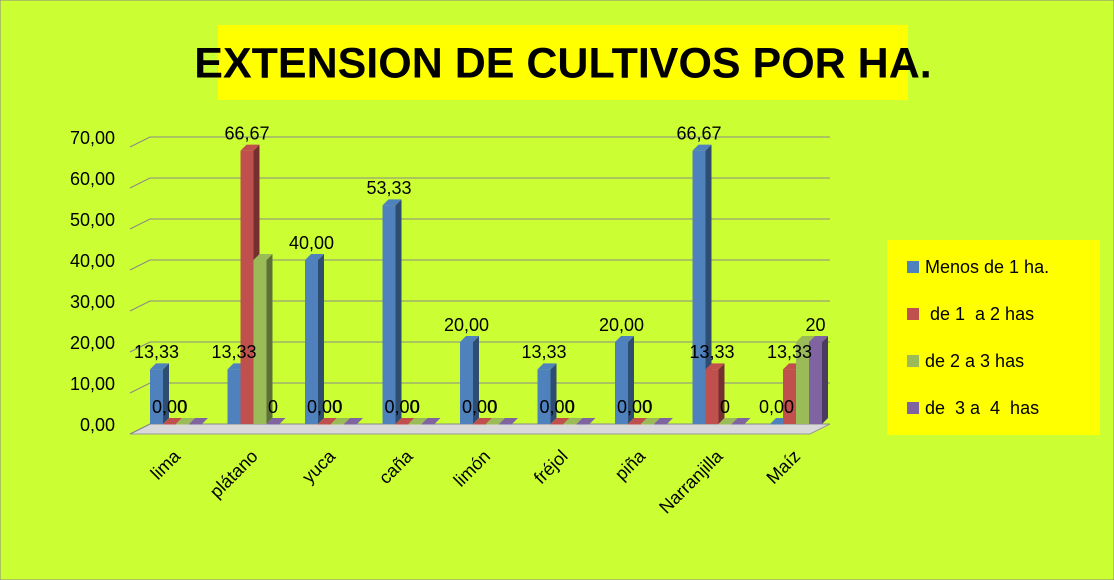 The image size is (1114, 580). Describe the element at coordinates (311, 243) in the screenshot. I see `data-label: 40,00` at that location.